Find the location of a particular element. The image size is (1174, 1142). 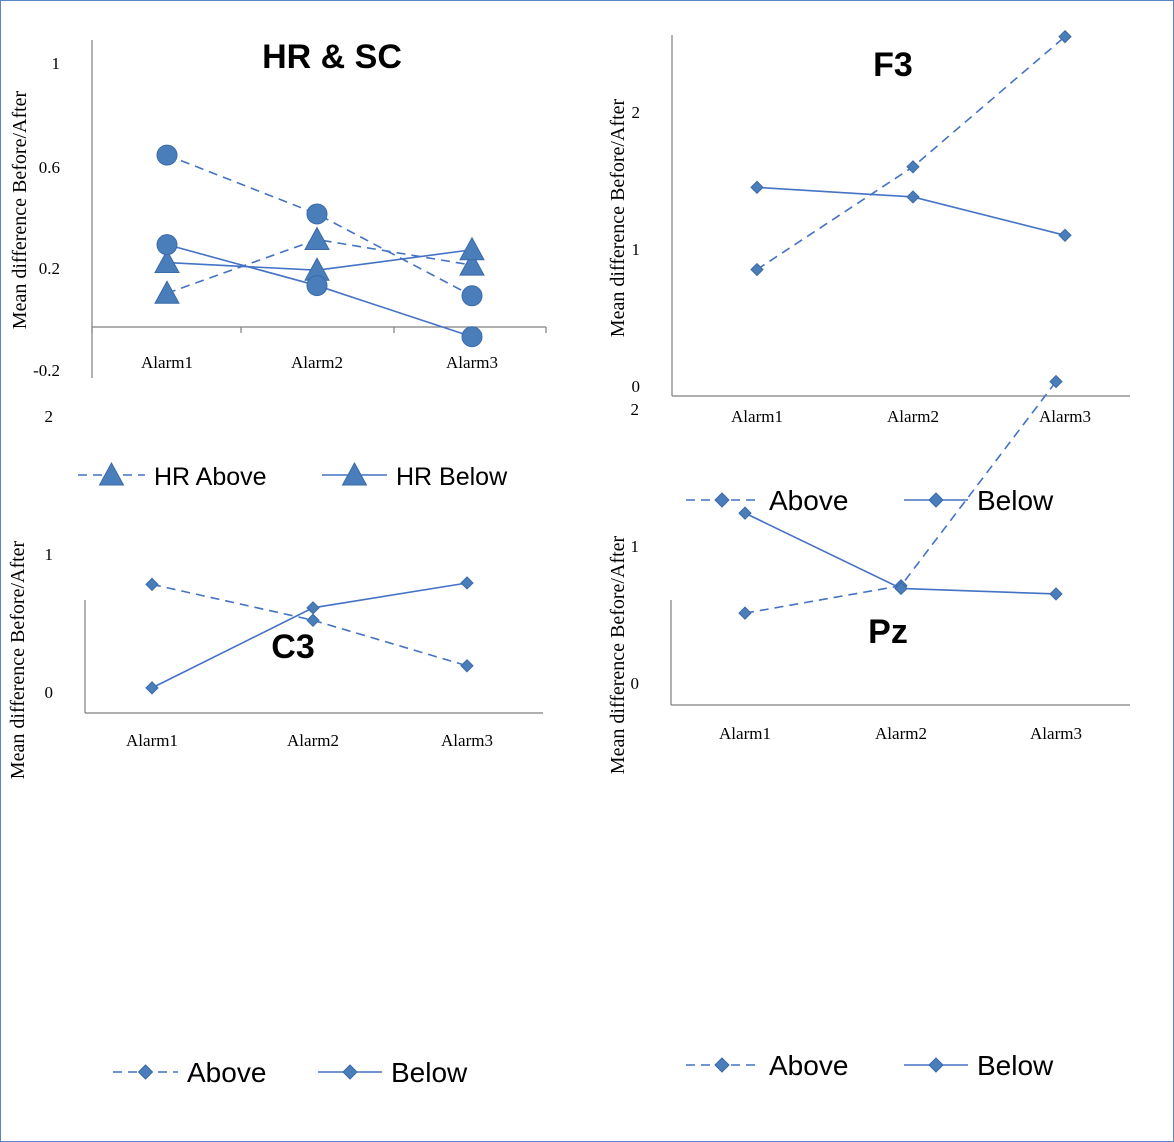

chart-title: Pz is located at coordinates (888, 632).